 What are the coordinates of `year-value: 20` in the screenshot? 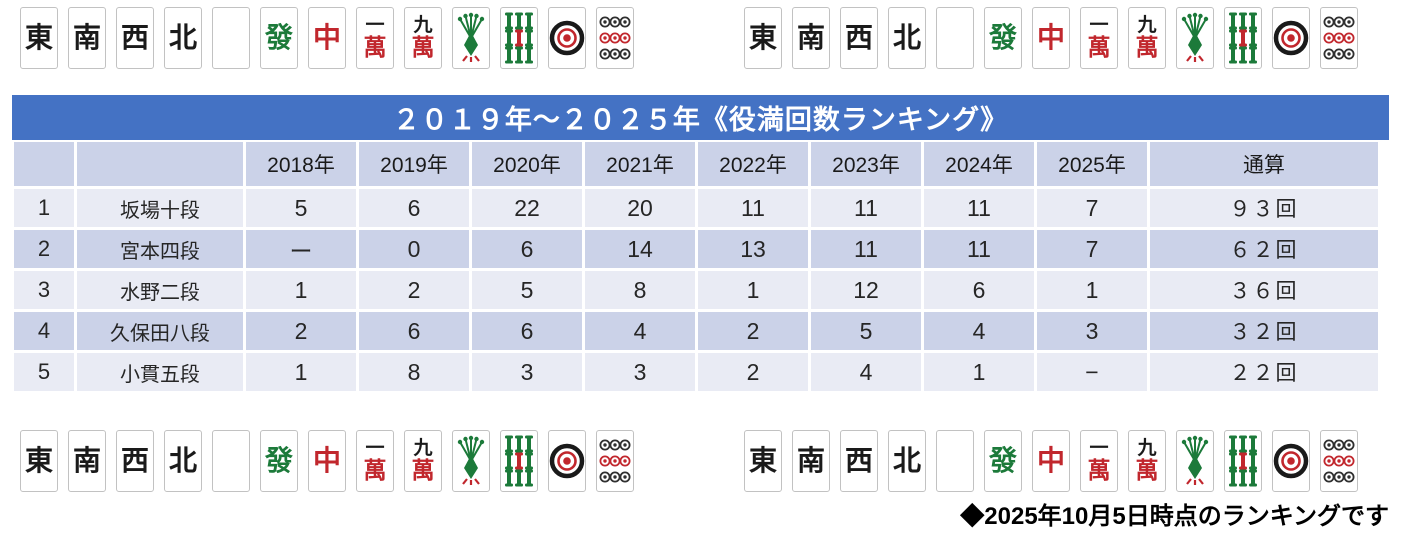 It's located at (640, 208).